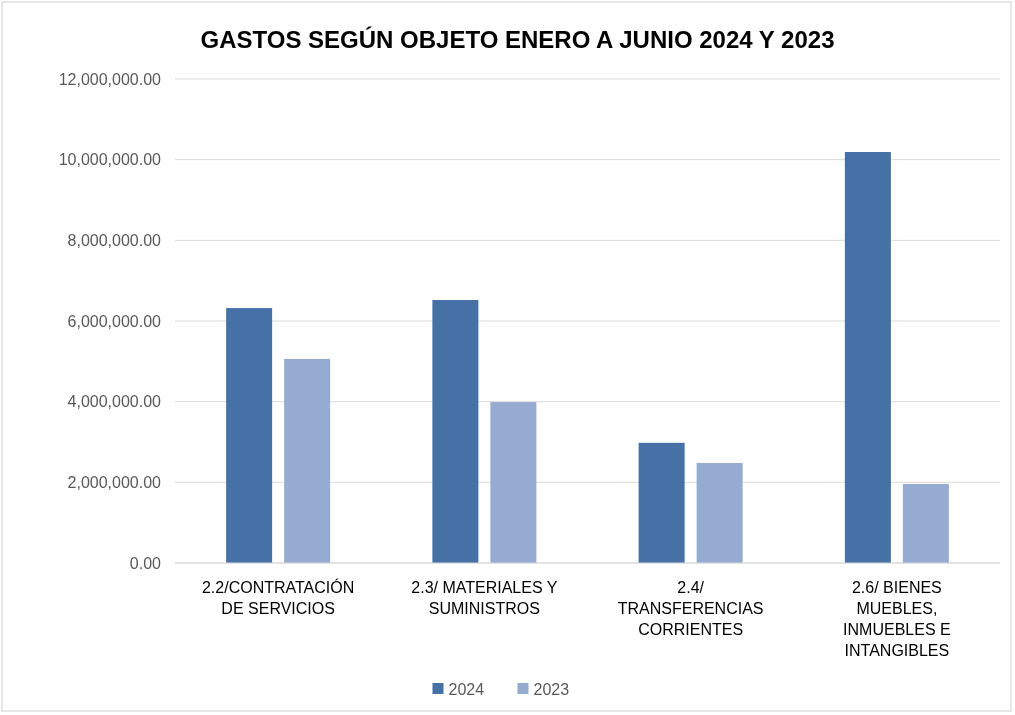 This screenshot has width=1015, height=715. I want to click on legend-label: 2024, so click(466, 689).